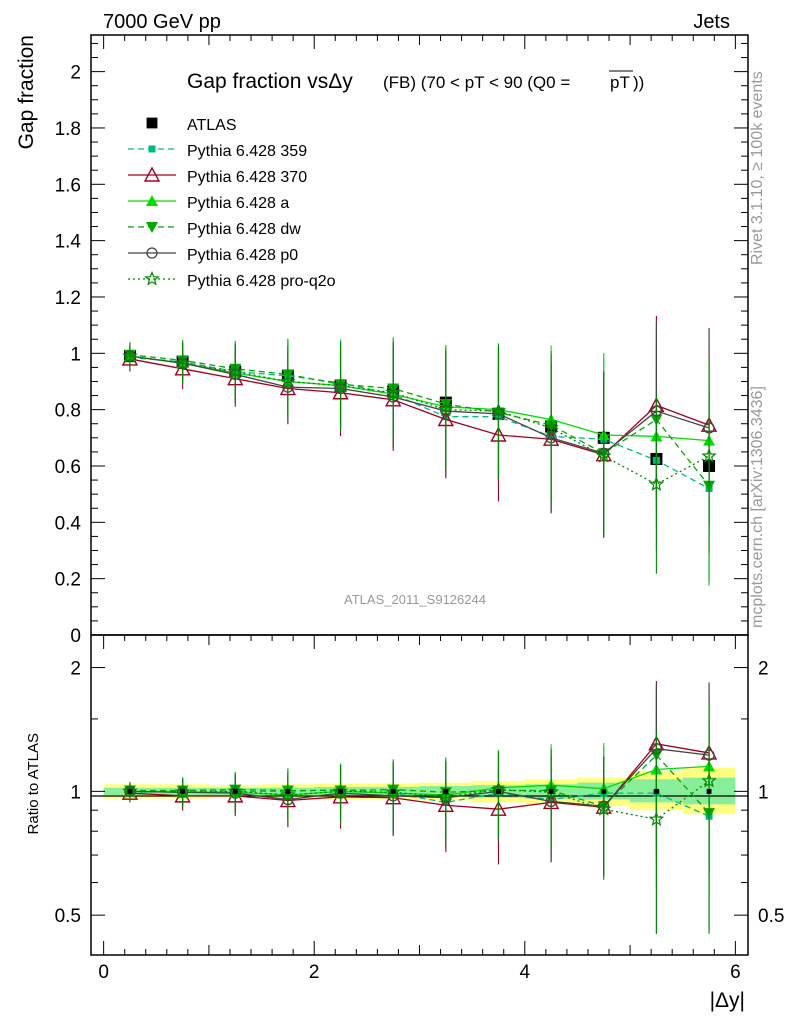  I want to click on main-y-tick-label: 1.4, so click(68, 242).